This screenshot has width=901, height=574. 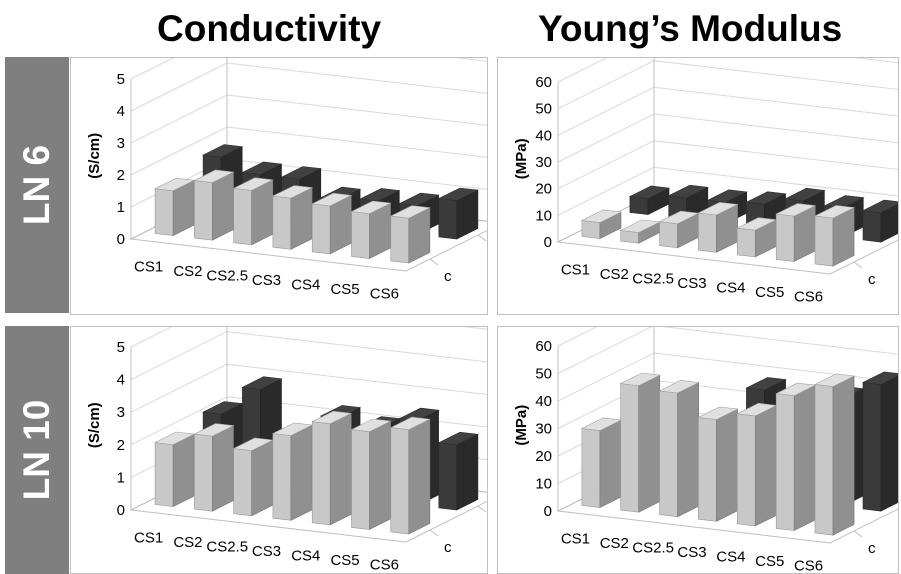 What do you see at coordinates (543, 162) in the screenshot?
I see `y-tick-label: 30` at bounding box center [543, 162].